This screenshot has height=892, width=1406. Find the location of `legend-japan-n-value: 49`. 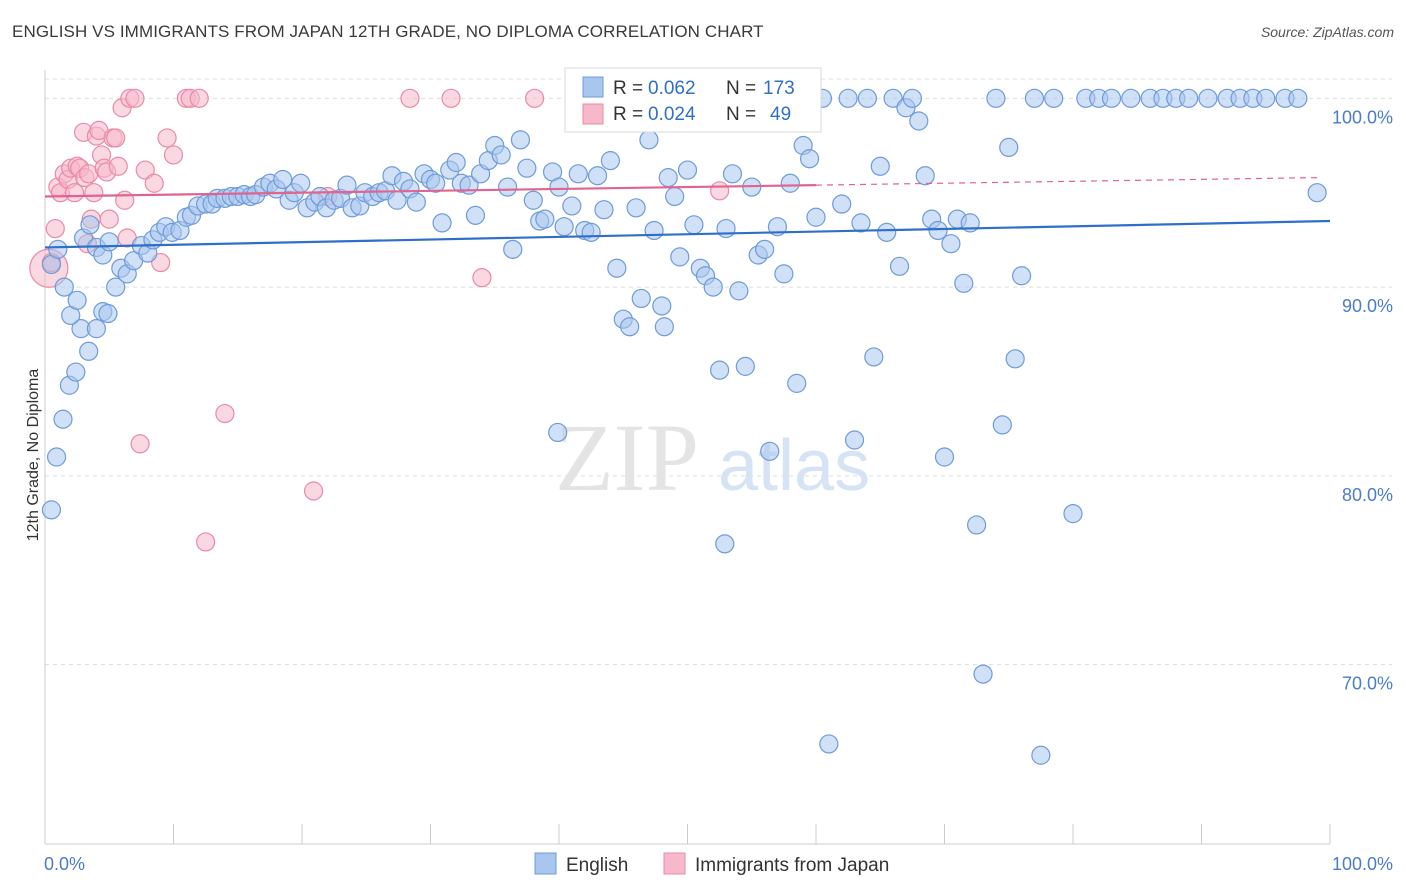

legend-japan-n-value: 49 is located at coordinates (780, 114).